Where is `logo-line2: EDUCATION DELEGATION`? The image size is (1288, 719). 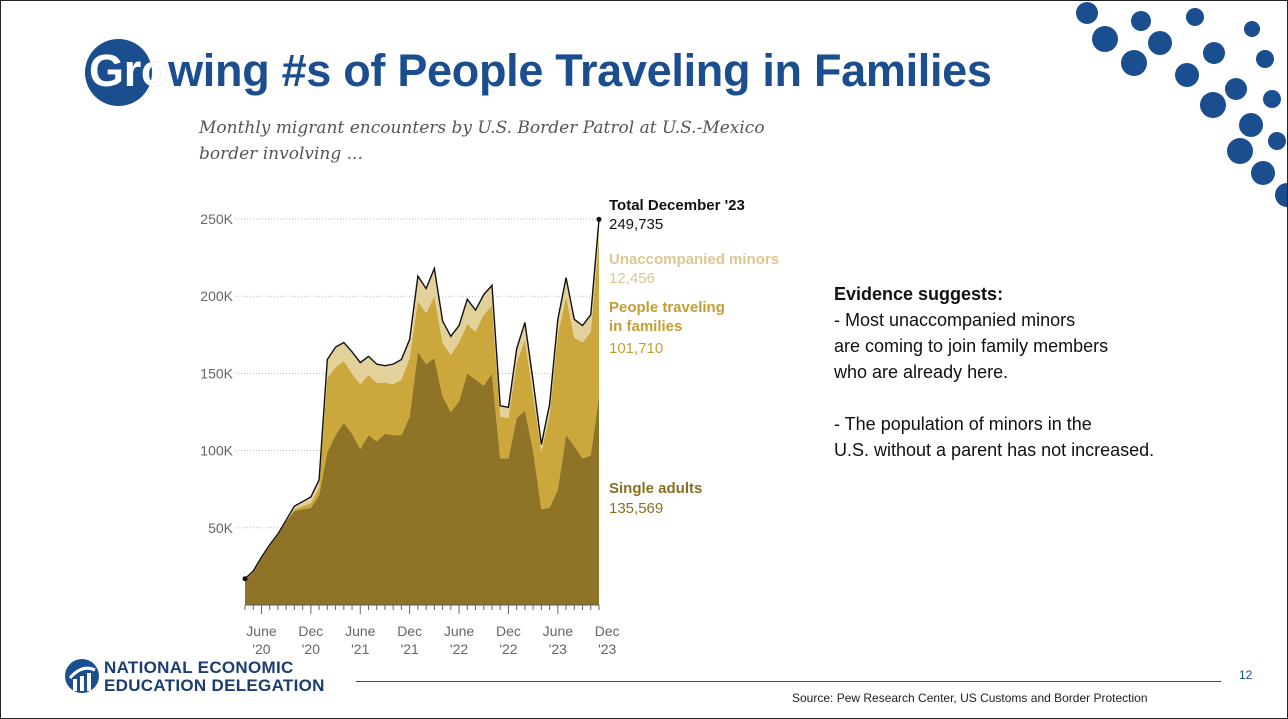 logo-line2: EDUCATION DELEGATION is located at coordinates (214, 685).